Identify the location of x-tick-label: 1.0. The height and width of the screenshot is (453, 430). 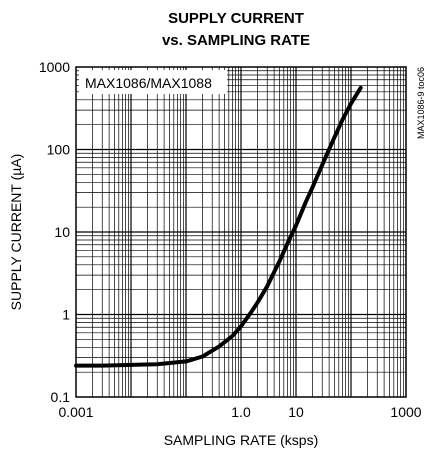
(241, 412).